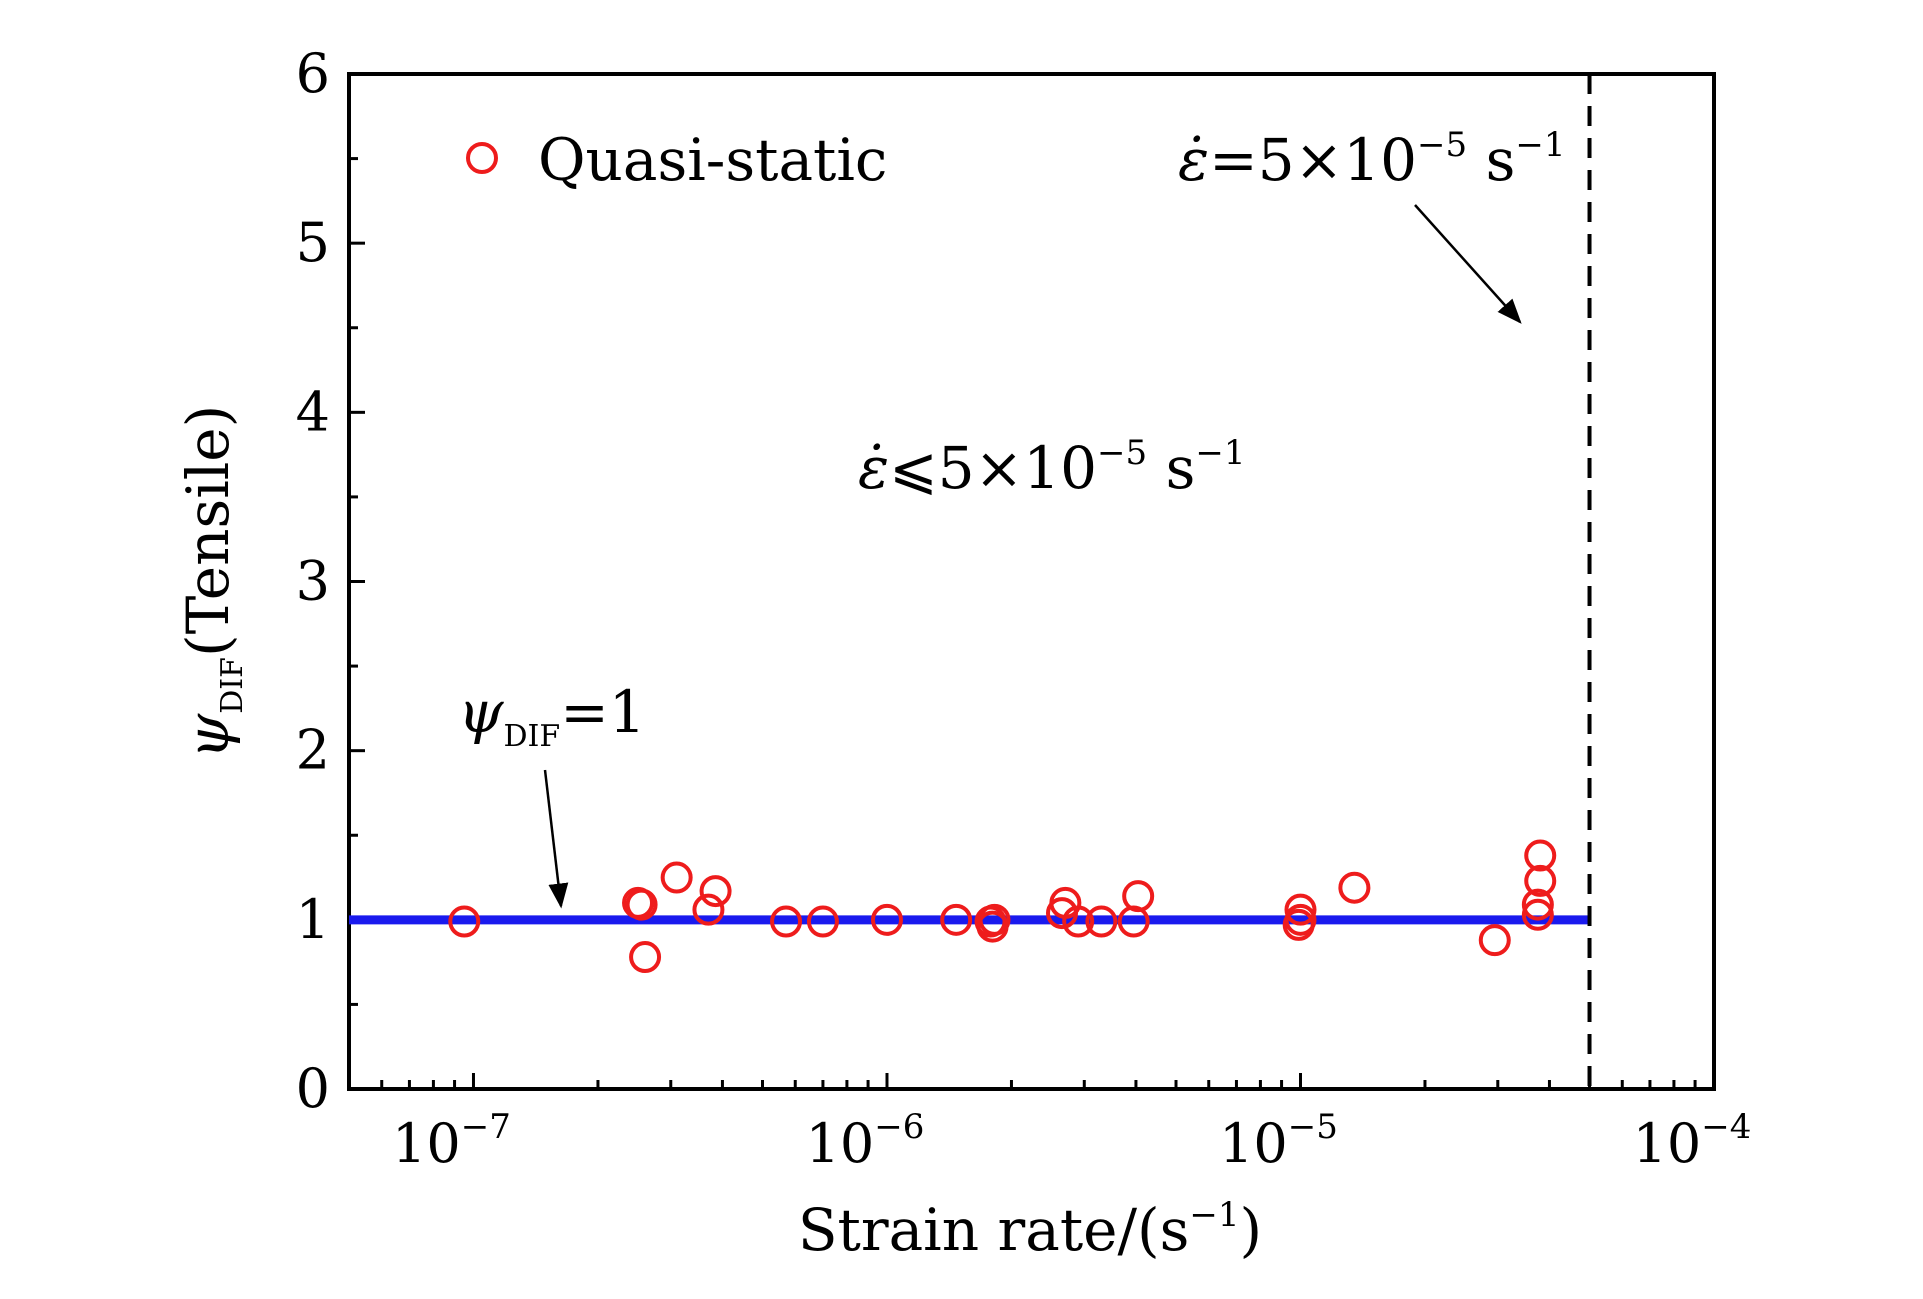 The width and height of the screenshot is (1923, 1299). Describe the element at coordinates (313, 411) in the screenshot. I see `y-tick-label: 4` at that location.